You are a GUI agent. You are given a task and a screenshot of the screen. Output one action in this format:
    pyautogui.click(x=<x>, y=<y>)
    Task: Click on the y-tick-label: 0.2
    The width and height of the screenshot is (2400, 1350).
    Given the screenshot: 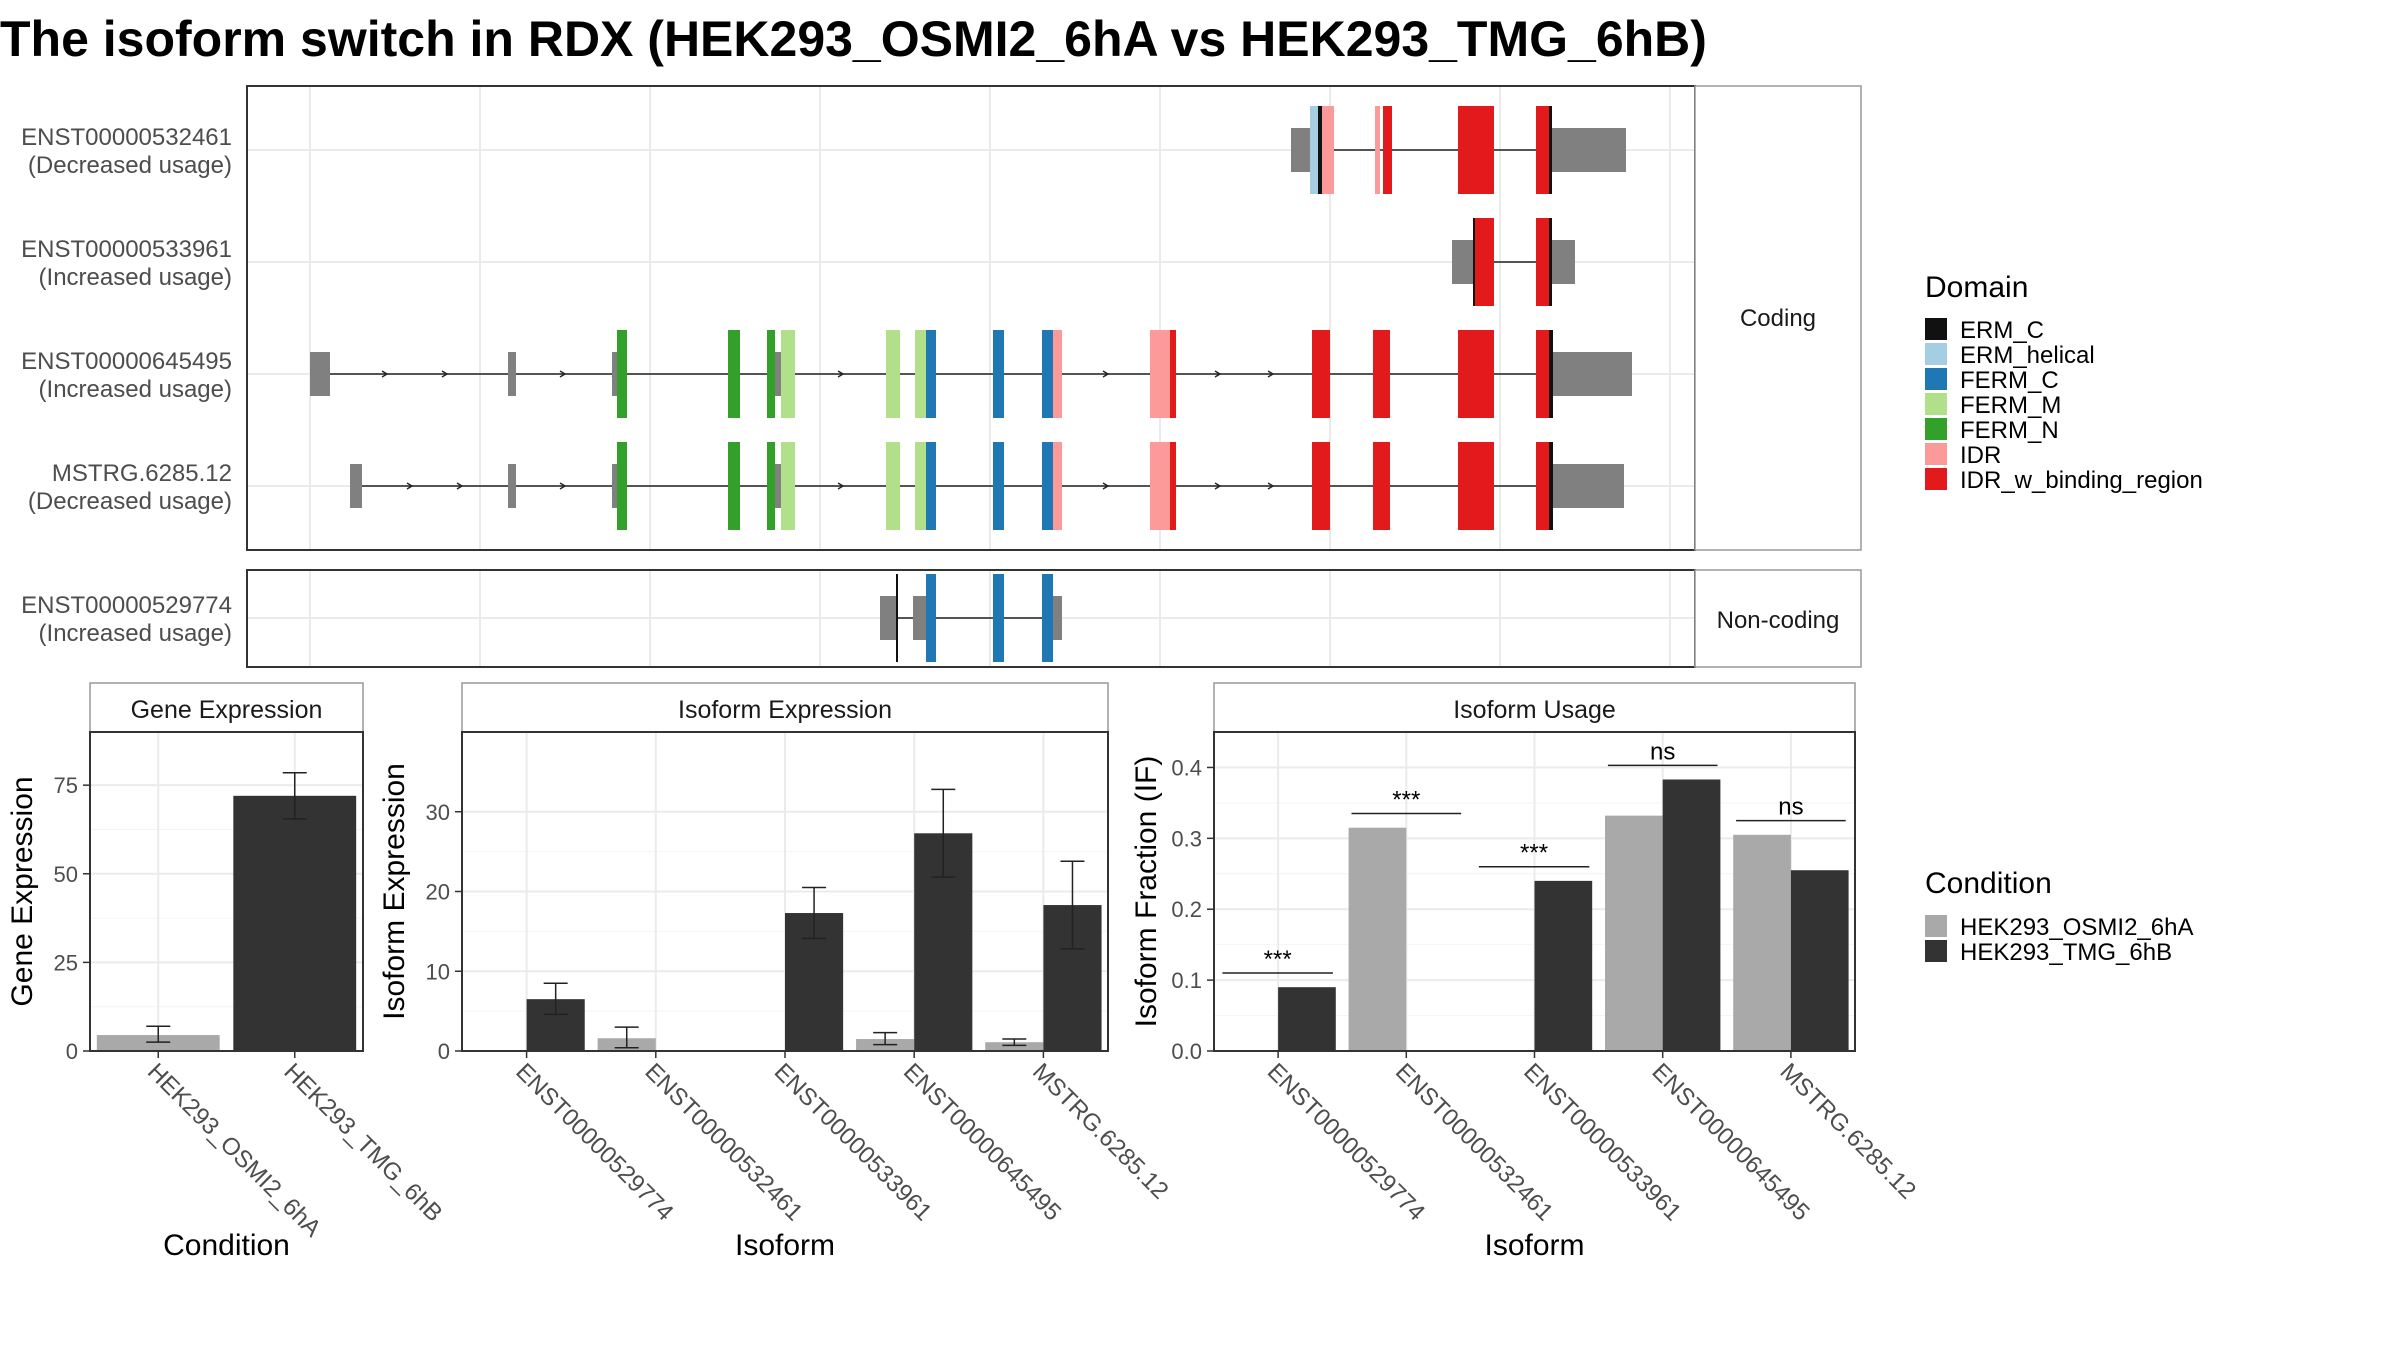 What is the action you would take?
    pyautogui.click(x=1186, y=909)
    